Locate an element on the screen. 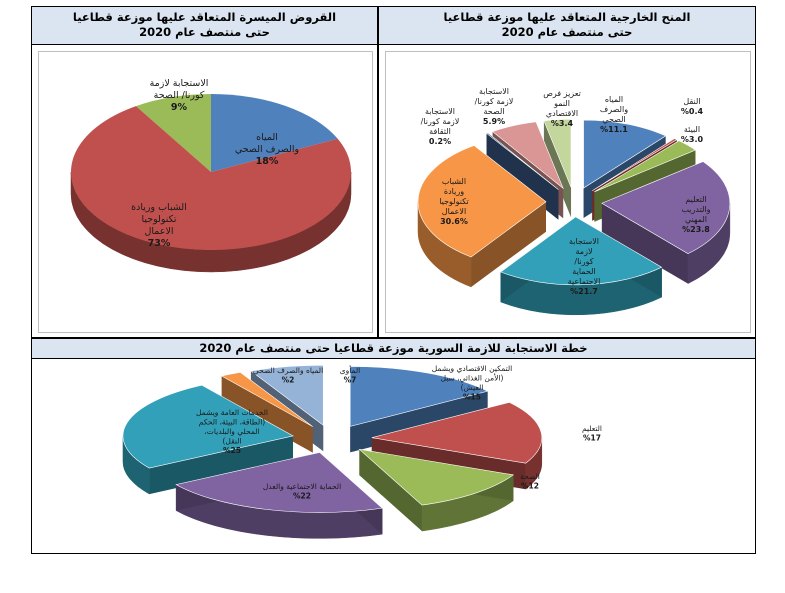  slice-label: البيئة is located at coordinates (692, 129).